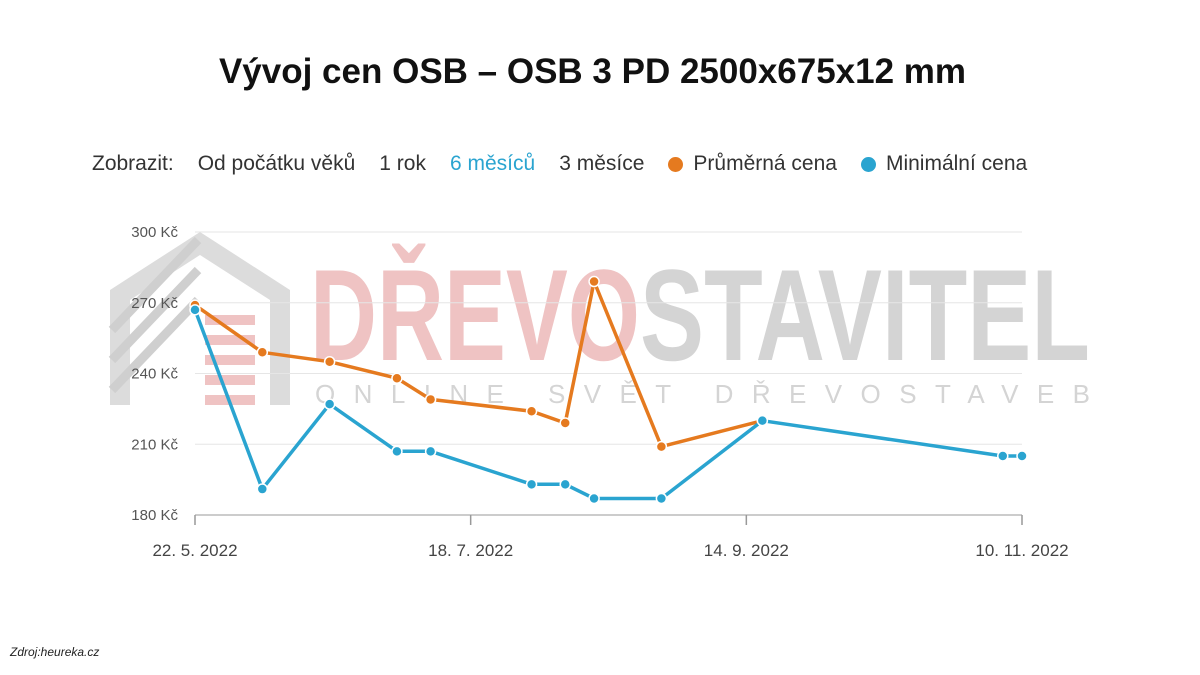 The width and height of the screenshot is (1200, 675). I want to click on legend-label-avg: Průměrná cena, so click(765, 163).